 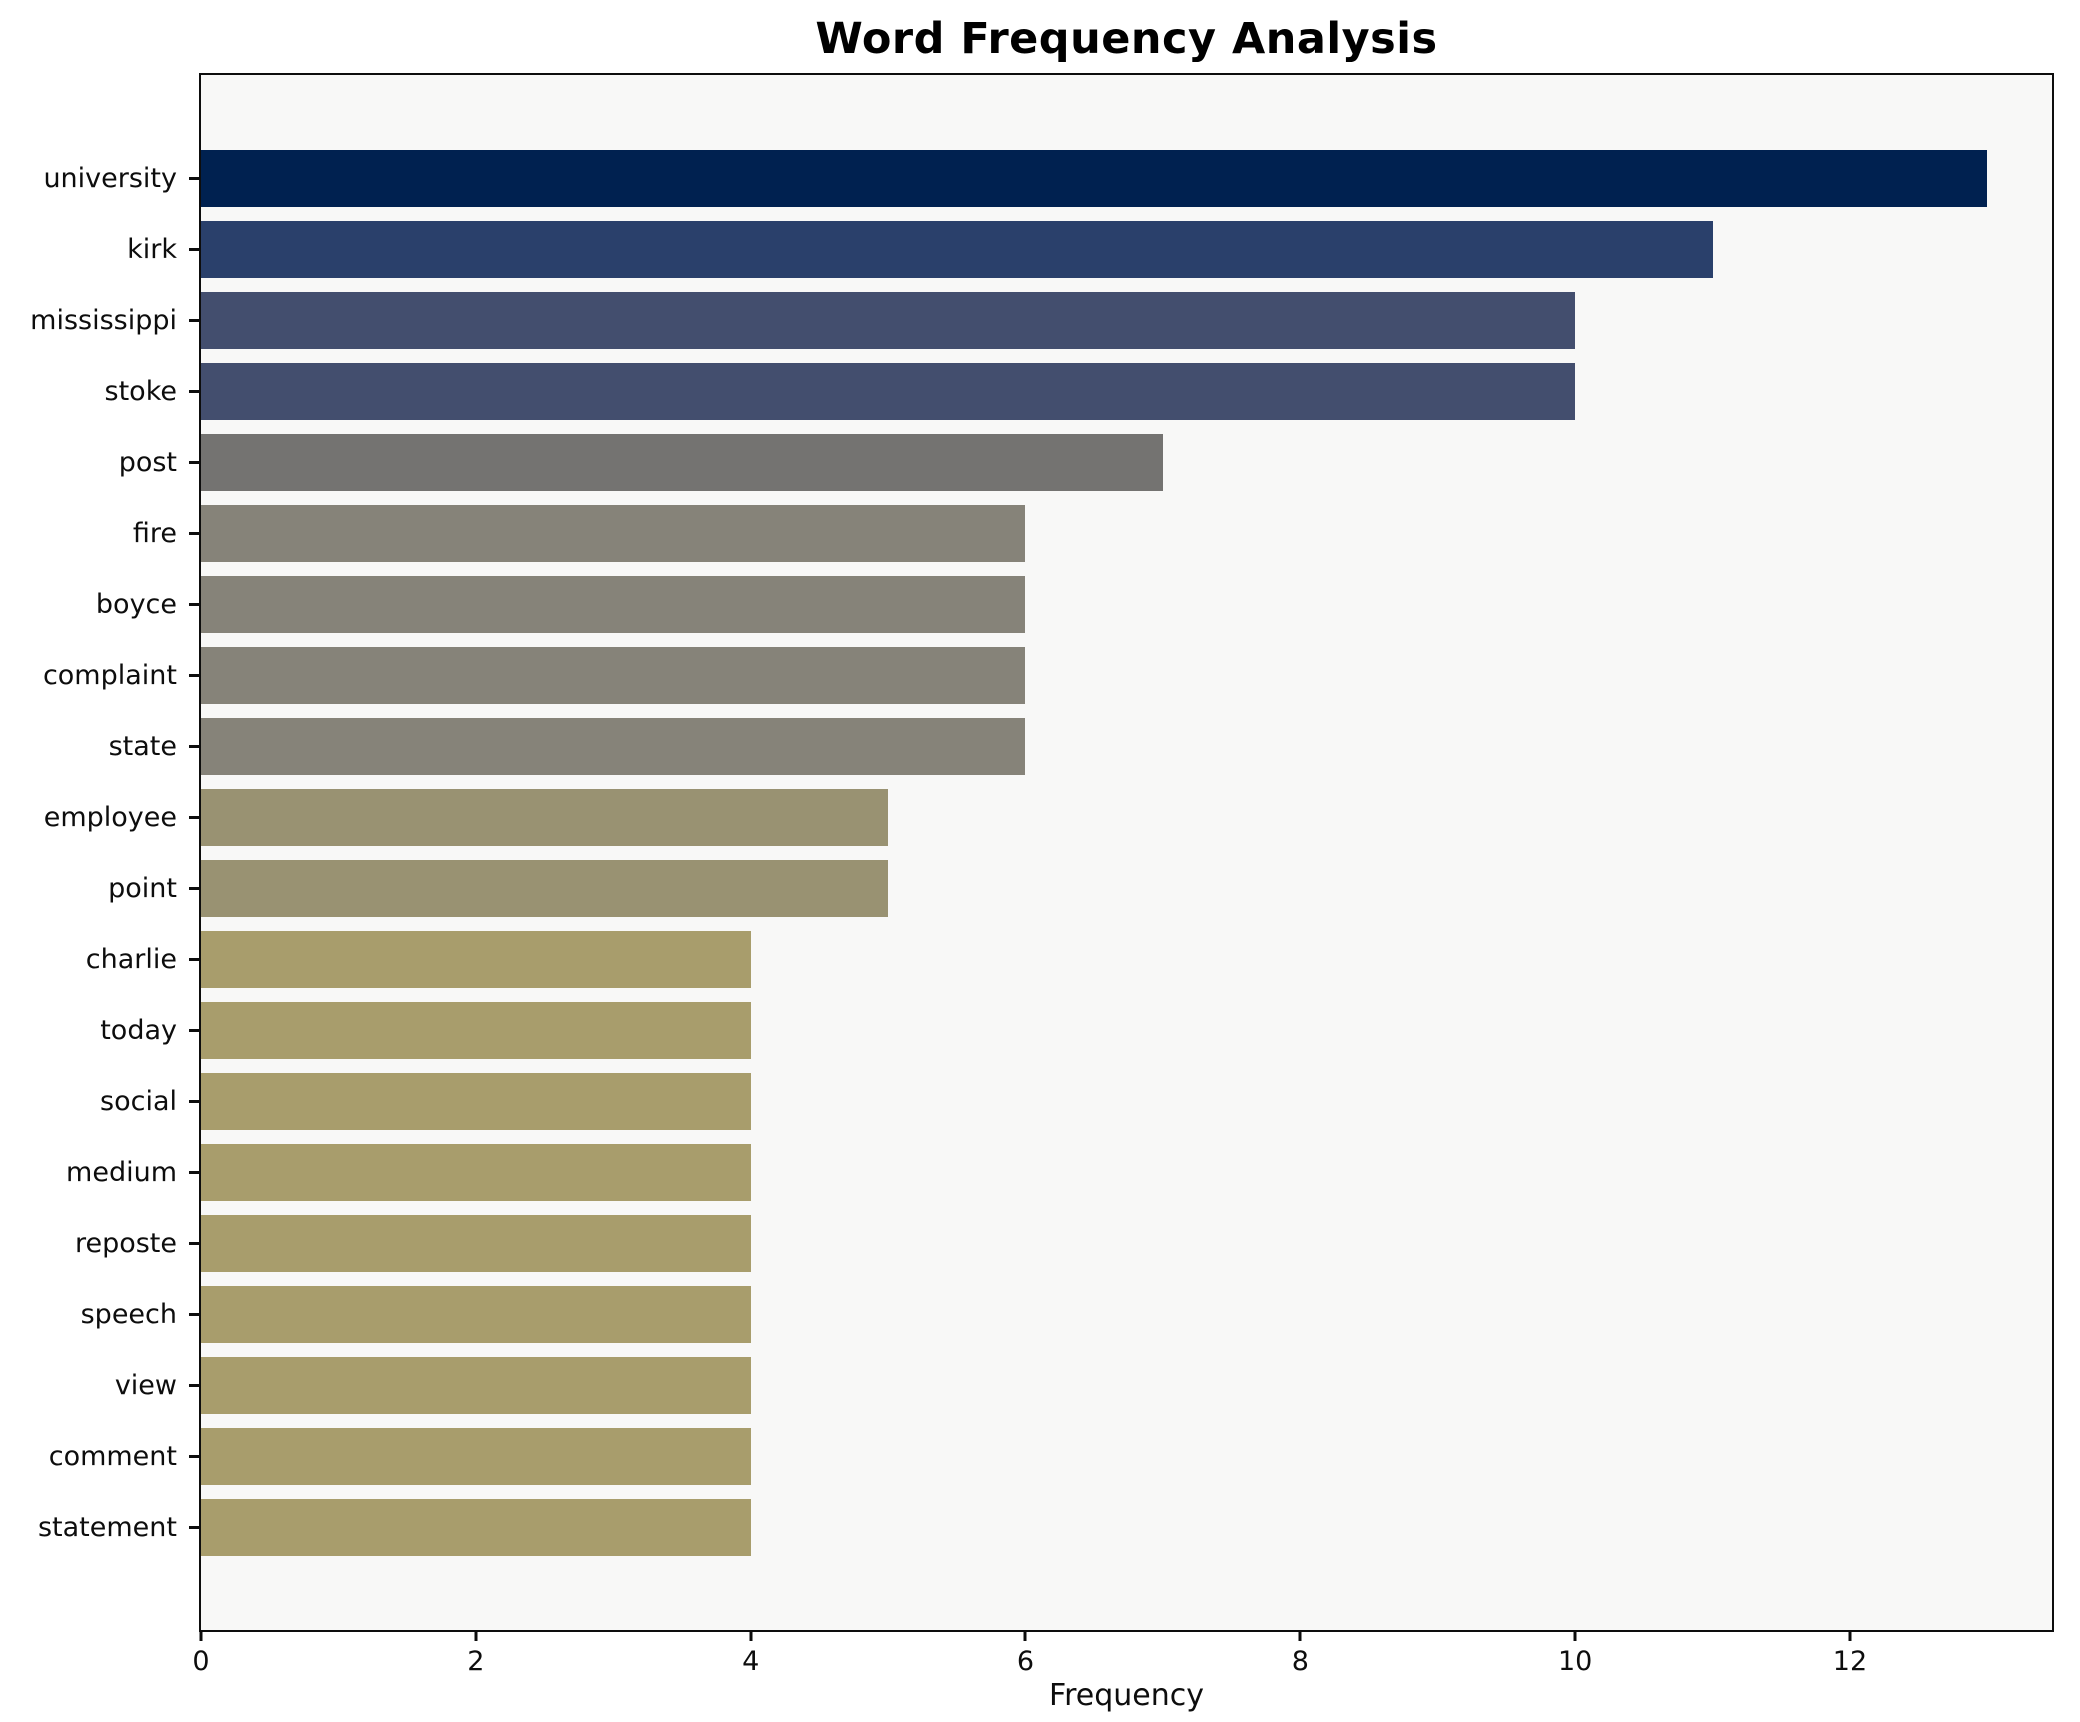 What do you see at coordinates (1048, 817) in the screenshot?
I see `bar-row: employee` at bounding box center [1048, 817].